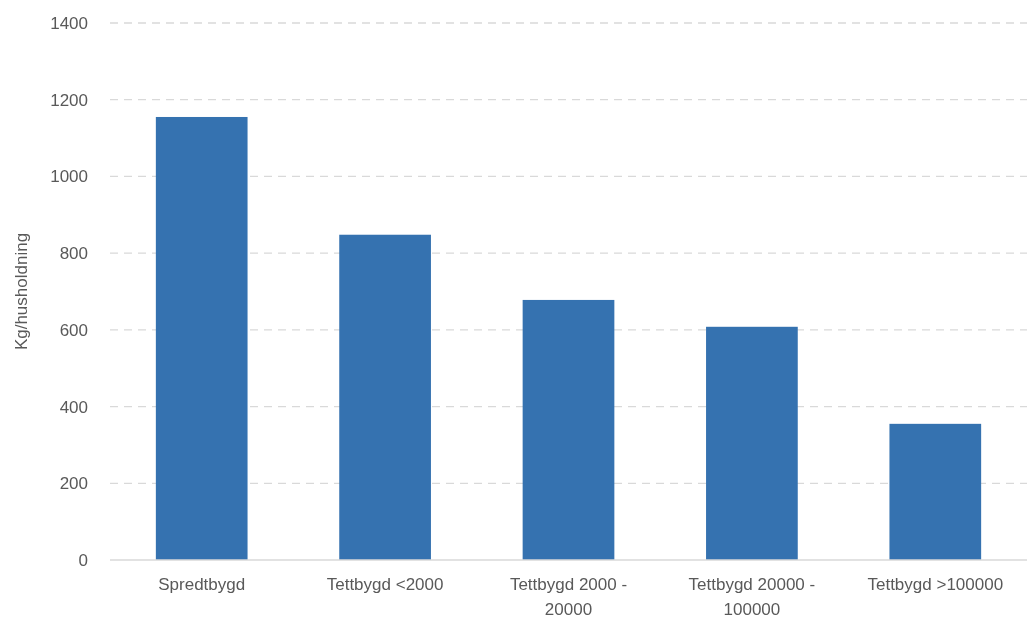 The image size is (1027, 626). What do you see at coordinates (69, 100) in the screenshot?
I see `y-tick-label: 1200` at bounding box center [69, 100].